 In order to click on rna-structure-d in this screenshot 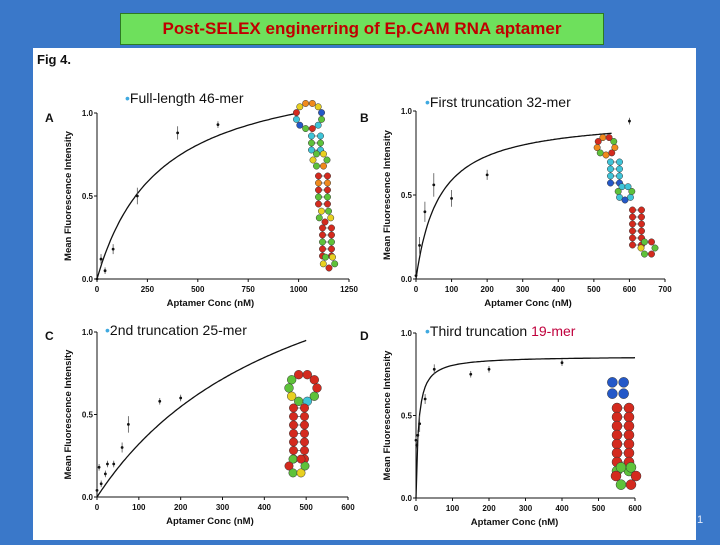, I will do `click(624, 433)`.